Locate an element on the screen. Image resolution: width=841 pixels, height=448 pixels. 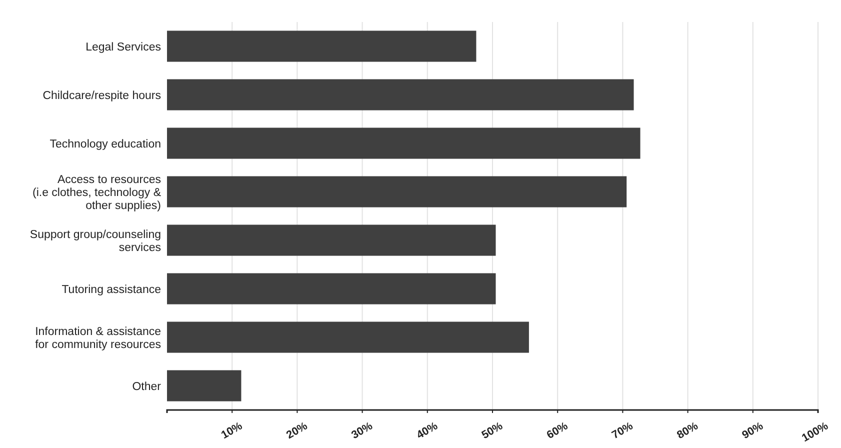
x-tick-label: 70% is located at coordinates (623, 431).